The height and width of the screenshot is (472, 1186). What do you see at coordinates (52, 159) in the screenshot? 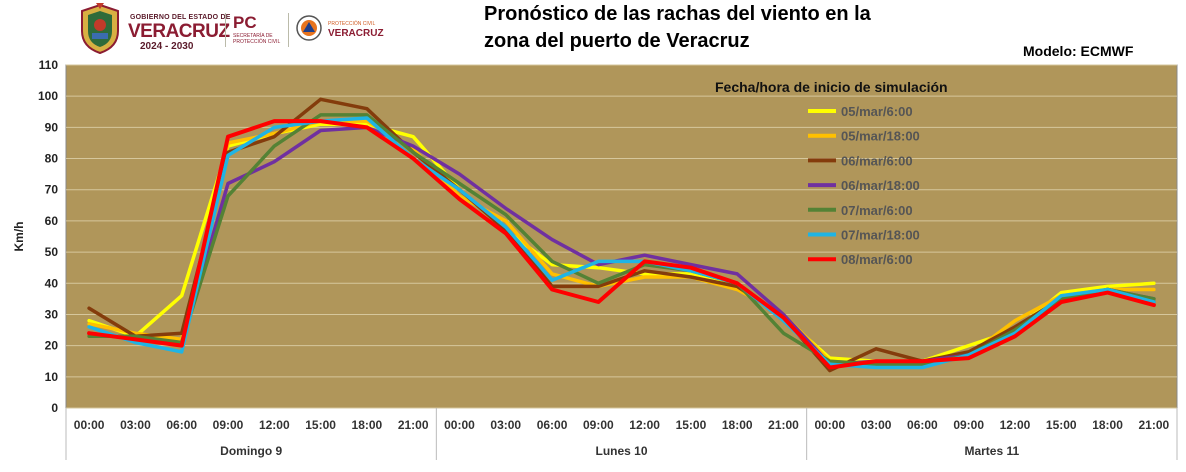
I see `y-tick-label: 80` at bounding box center [52, 159].